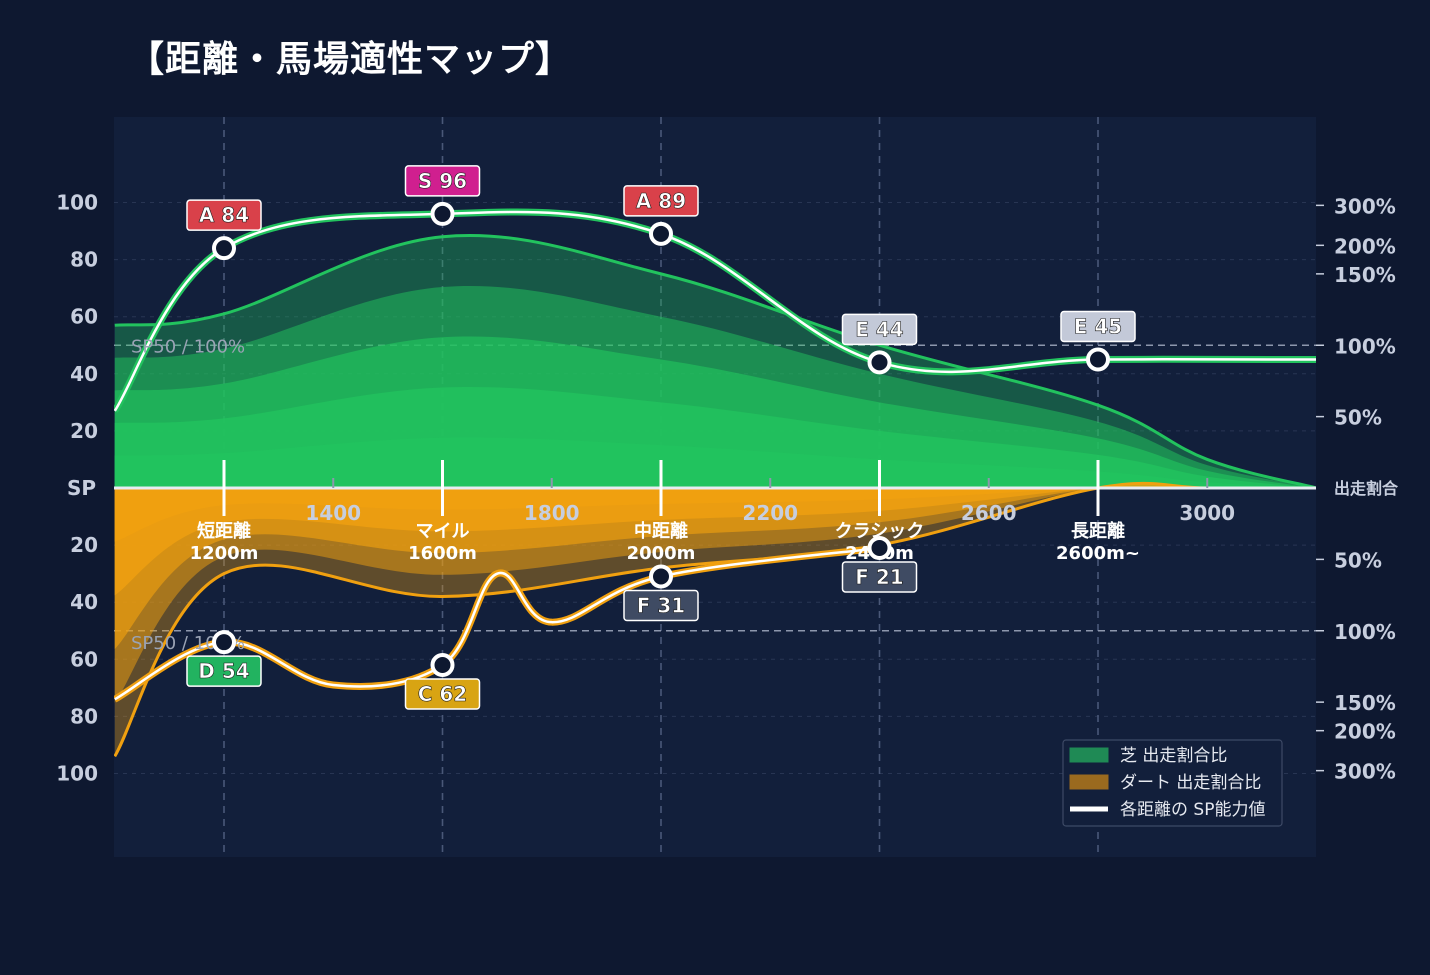  What do you see at coordinates (224, 553) in the screenshot?
I see `category-distance-label: 1200m` at bounding box center [224, 553].